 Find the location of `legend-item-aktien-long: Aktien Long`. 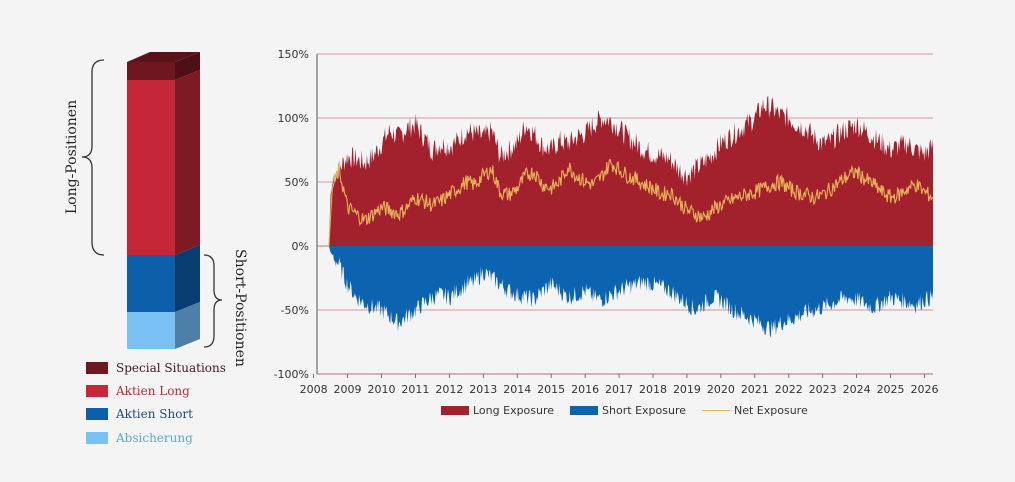

legend-item-aktien-long: Aktien Long is located at coordinates (171, 390).